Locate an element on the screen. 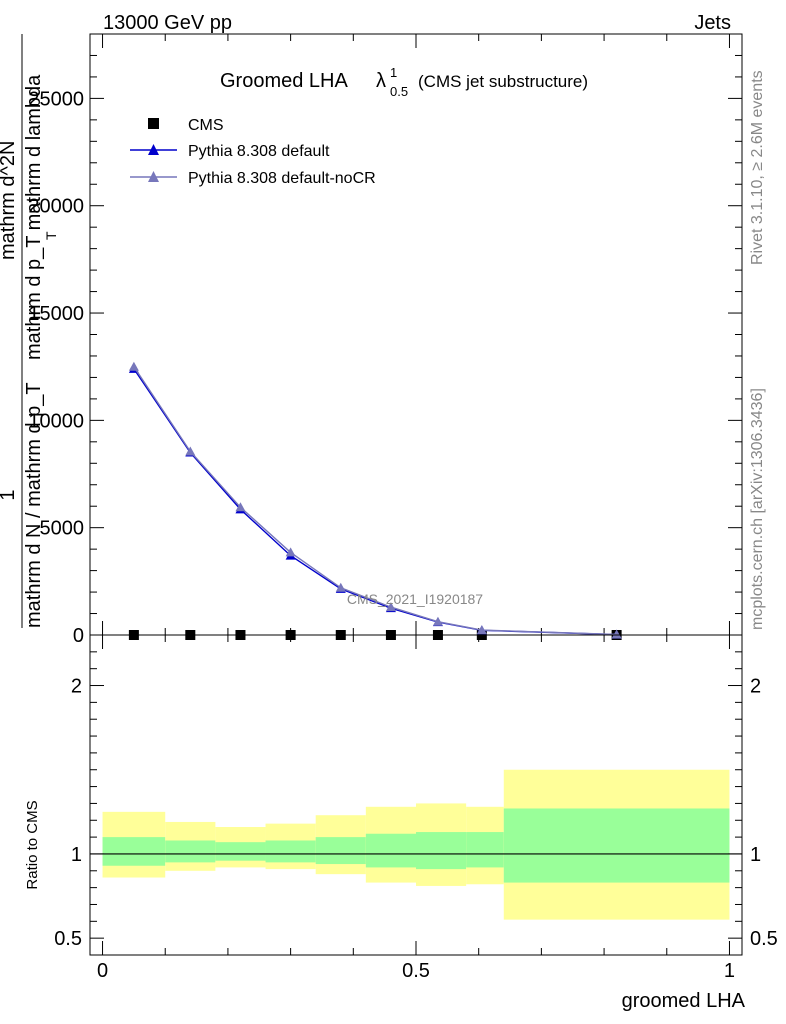  ylabel-numerator-mid: mathrm d p_T mathrm d lambda is located at coordinates (34, 217).